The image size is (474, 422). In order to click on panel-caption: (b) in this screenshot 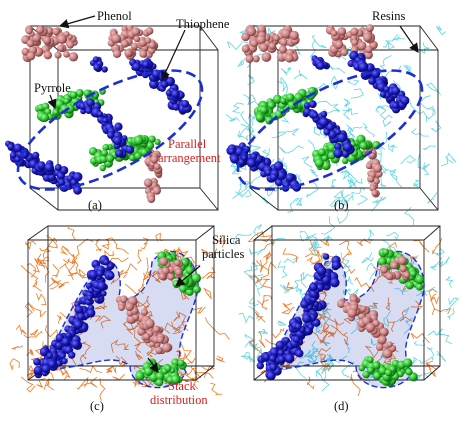, I will do `click(341, 205)`.